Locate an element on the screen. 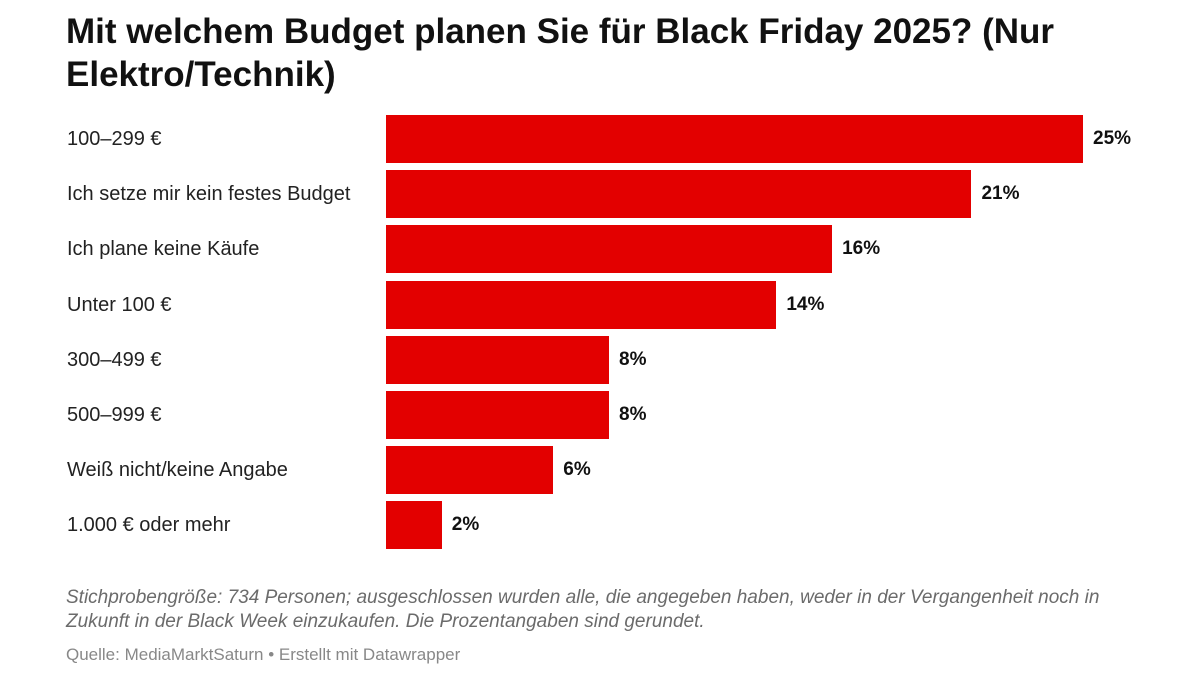 The height and width of the screenshot is (675, 1200). value-label: 14% is located at coordinates (805, 304).